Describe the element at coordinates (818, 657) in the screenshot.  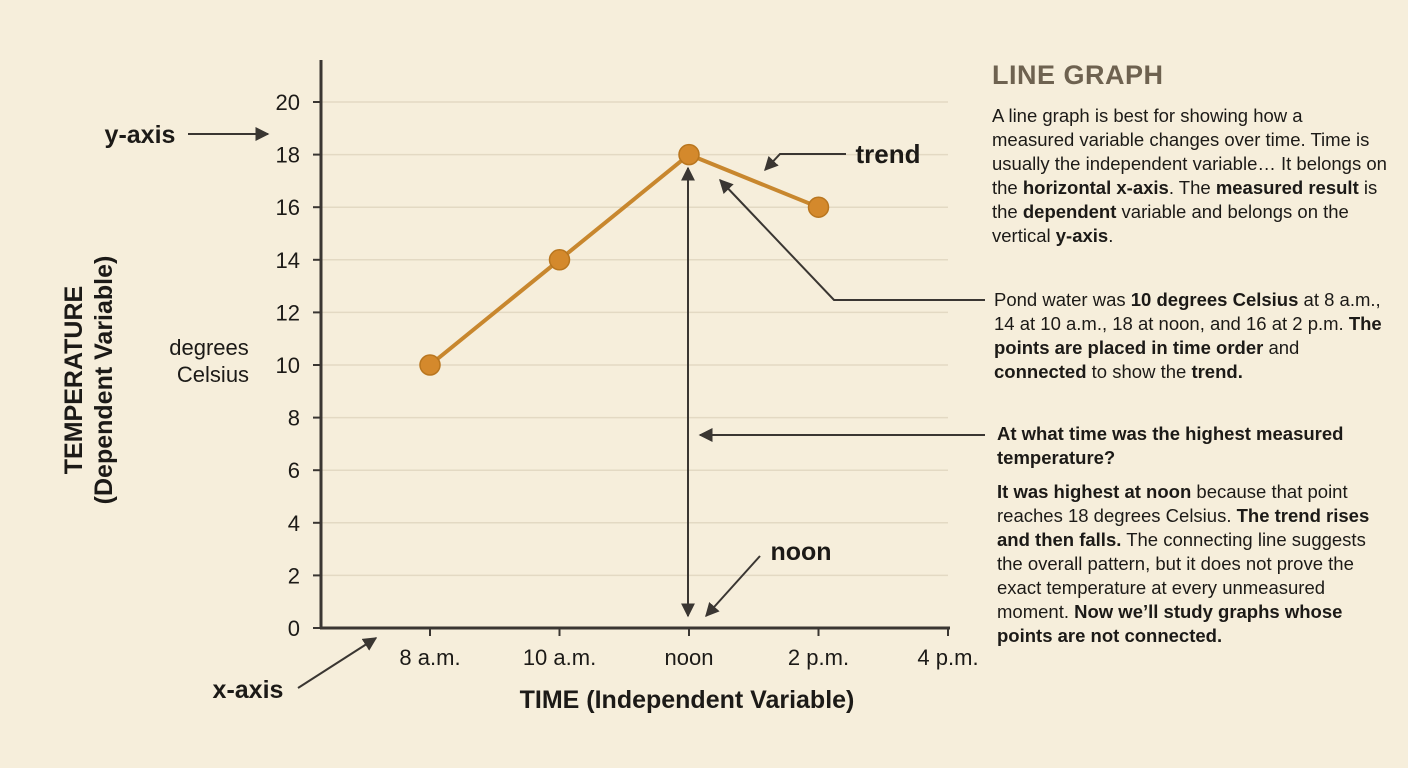
I see `x-tick-label: 2 p.m.` at that location.